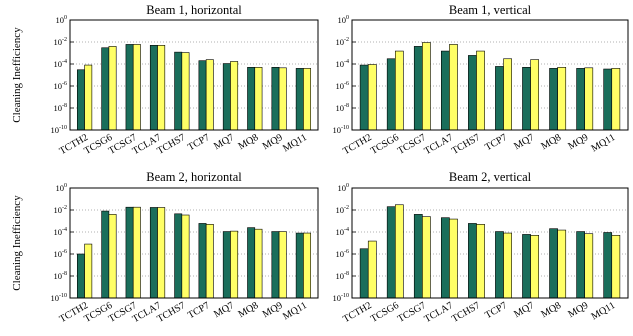 The height and width of the screenshot is (336, 633). I want to click on chart-title: Beam 1, horizontal, so click(194, 10).